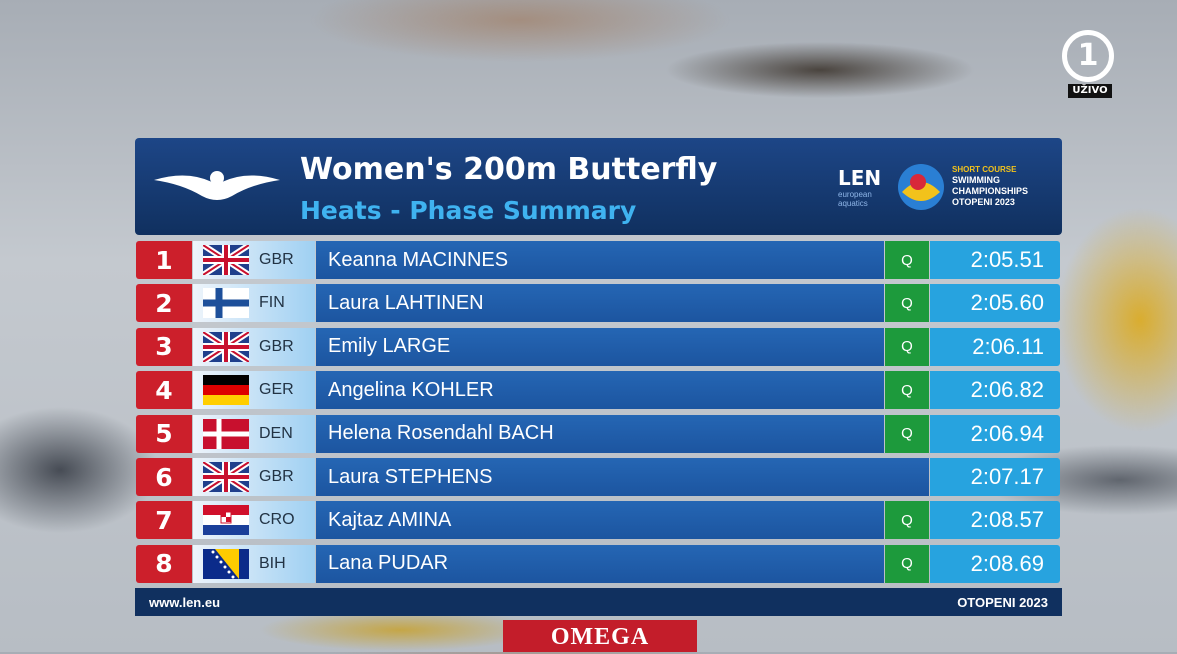  What do you see at coordinates (164, 390) in the screenshot?
I see `rank: 4` at bounding box center [164, 390].